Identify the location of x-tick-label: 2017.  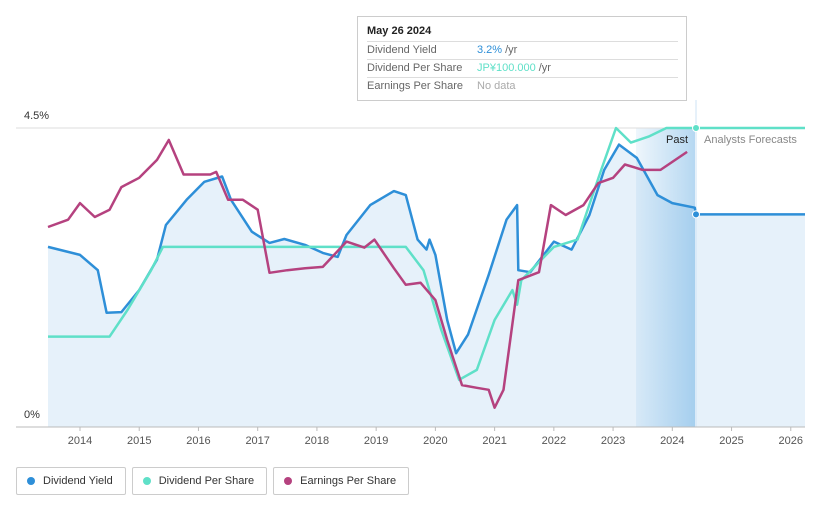
(257, 441).